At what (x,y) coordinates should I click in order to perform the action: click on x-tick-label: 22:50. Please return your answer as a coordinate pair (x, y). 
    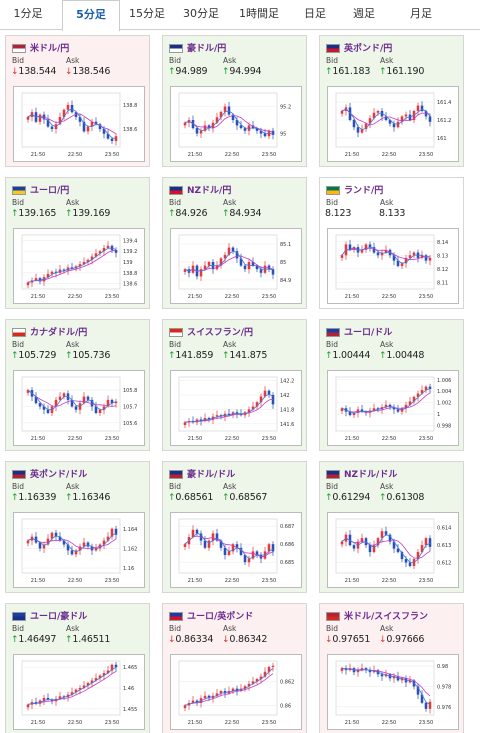
    Looking at the image, I should click on (389, 297).